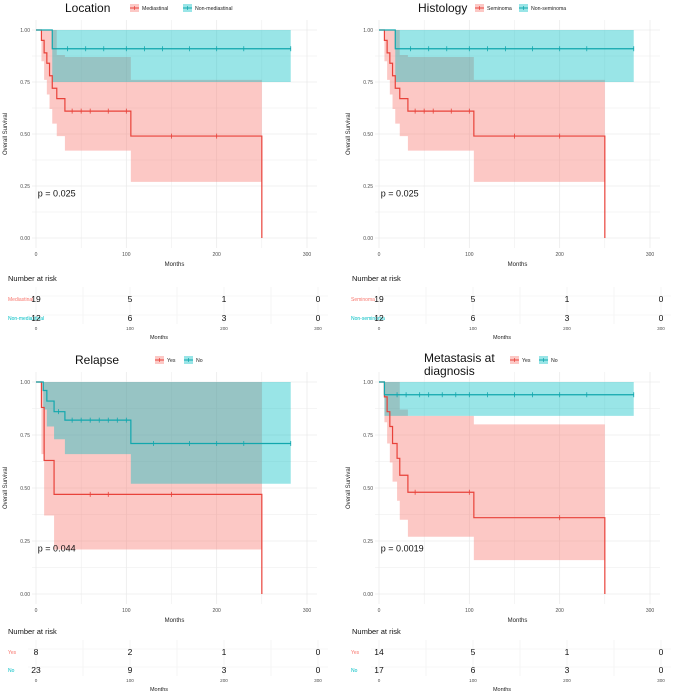  Describe the element at coordinates (459, 358) in the screenshot. I see `chart-title-line: Metastasis at` at that location.